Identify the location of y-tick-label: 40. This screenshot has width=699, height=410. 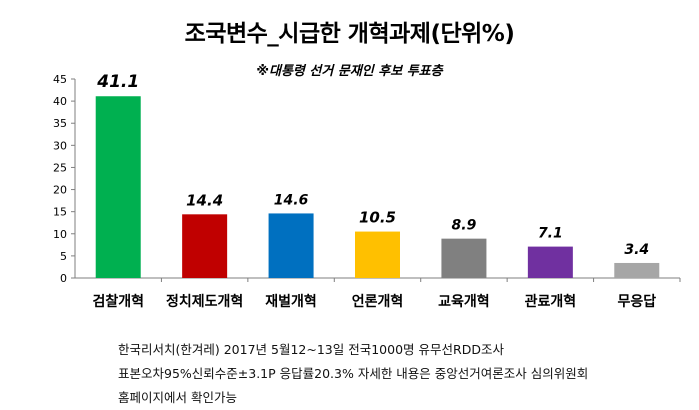
(60, 101).